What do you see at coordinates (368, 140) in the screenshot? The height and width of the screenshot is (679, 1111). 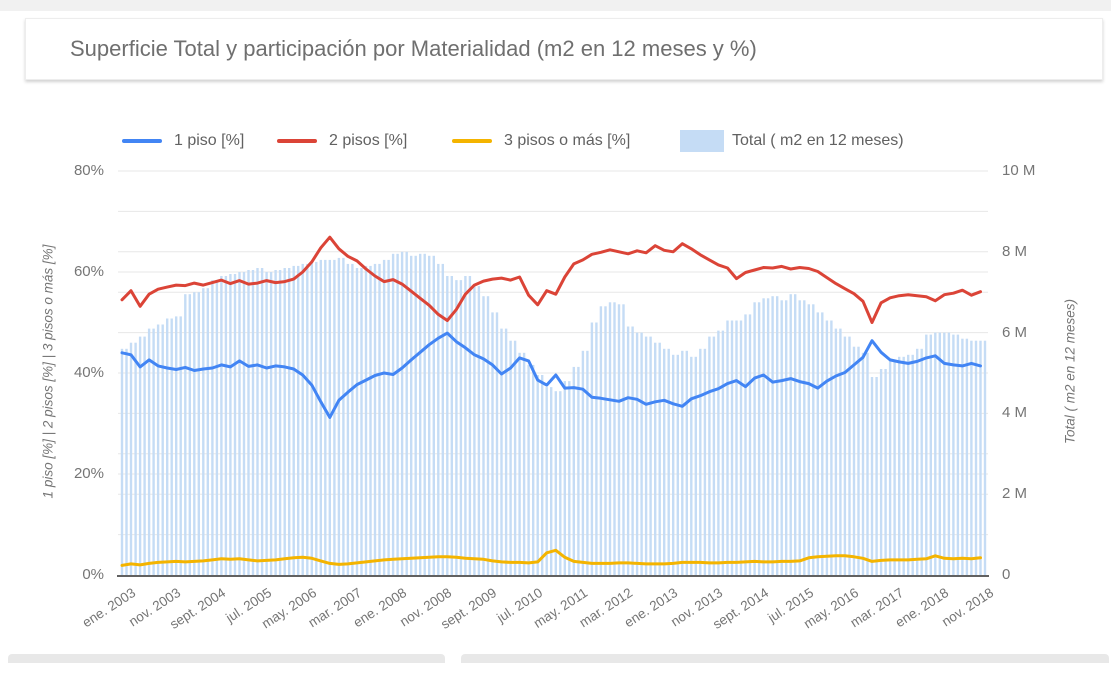 I see `legend-label: 2 pisos [%]` at bounding box center [368, 140].